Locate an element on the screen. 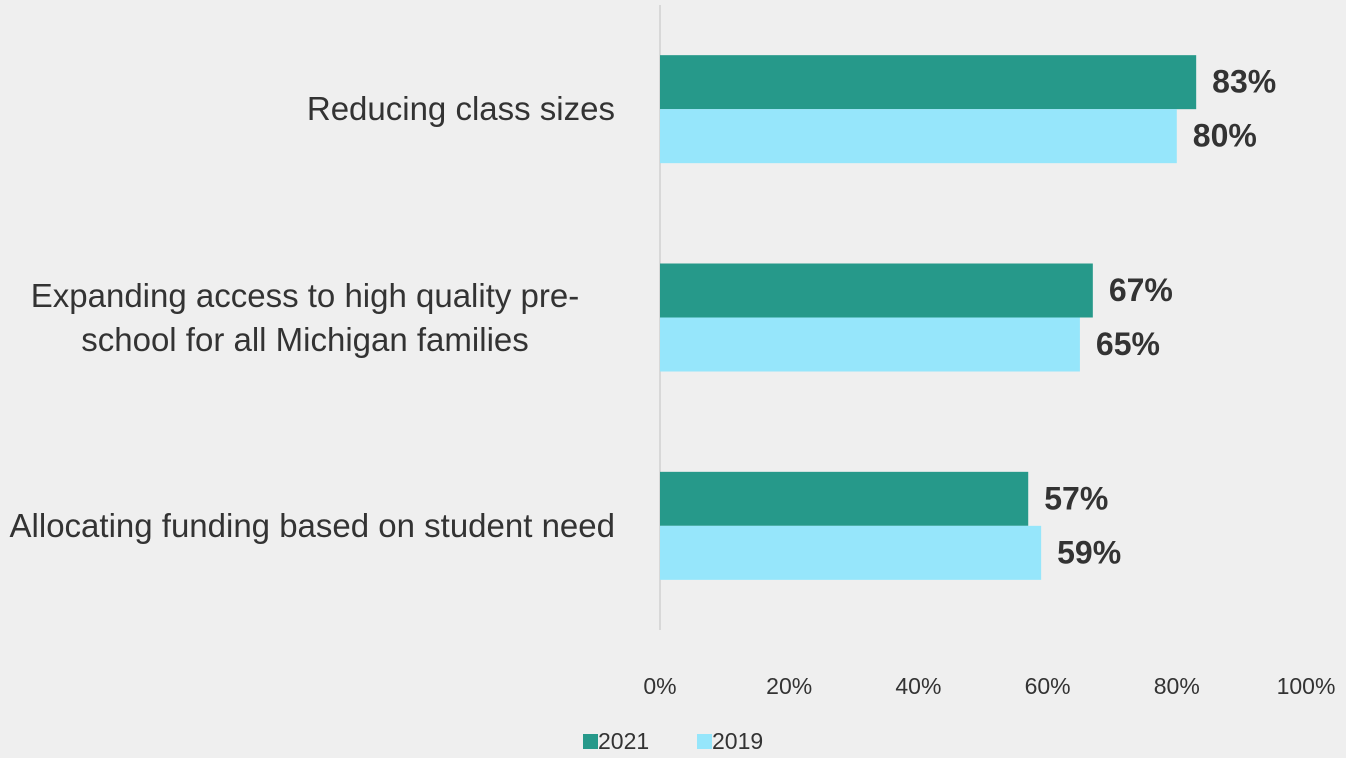 The image size is (1346, 758). category-label-box: Reducing class sizes is located at coordinates (307, 109).